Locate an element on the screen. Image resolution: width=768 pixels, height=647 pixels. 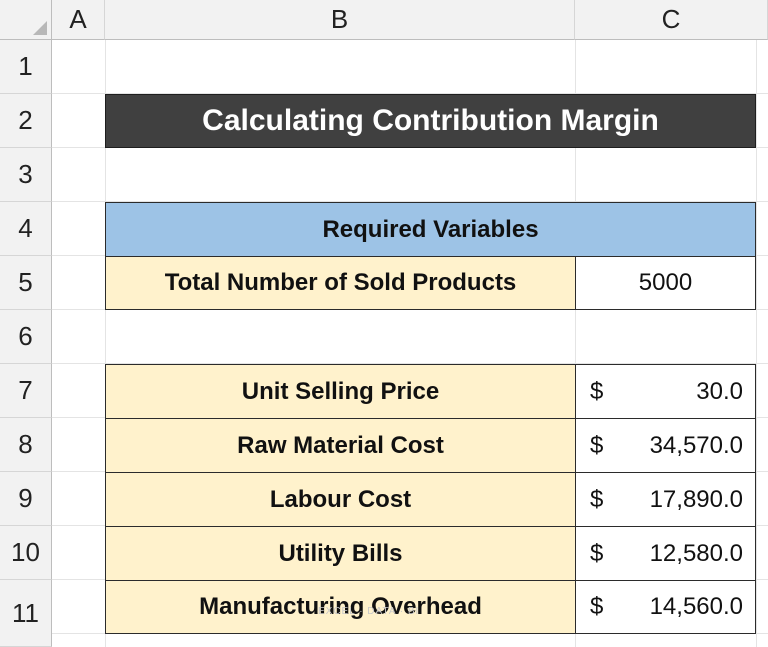
item-value-labour-cost: $ 17,890.0 is located at coordinates (665, 499).